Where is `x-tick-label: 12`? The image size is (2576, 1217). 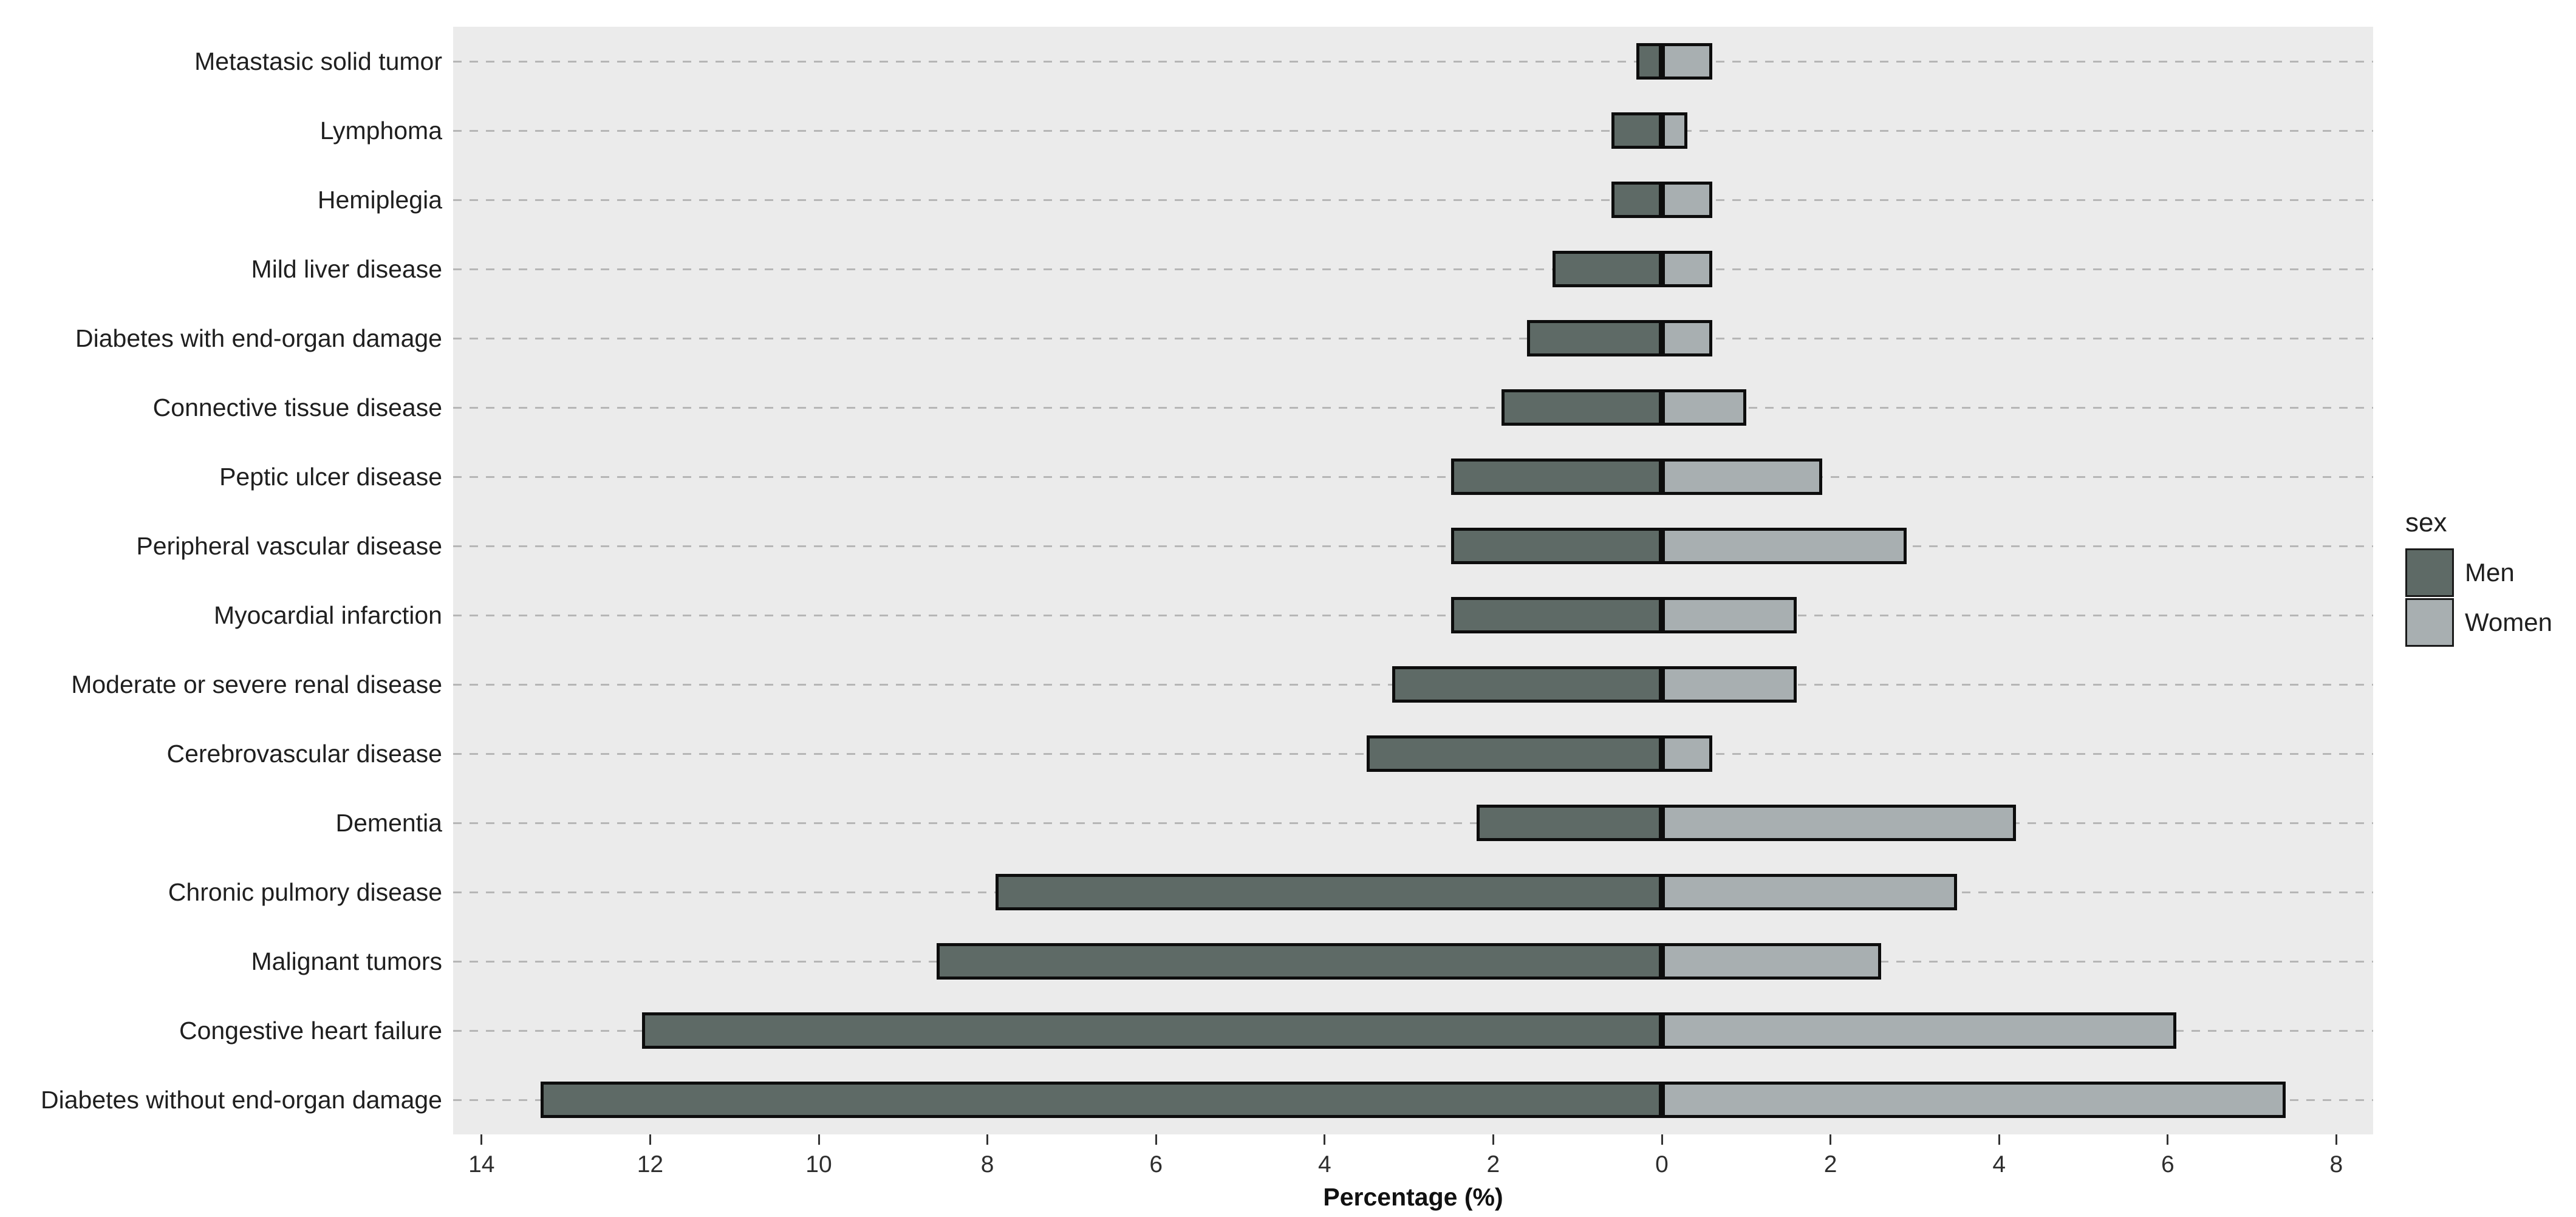 x-tick-label: 12 is located at coordinates (650, 1164).